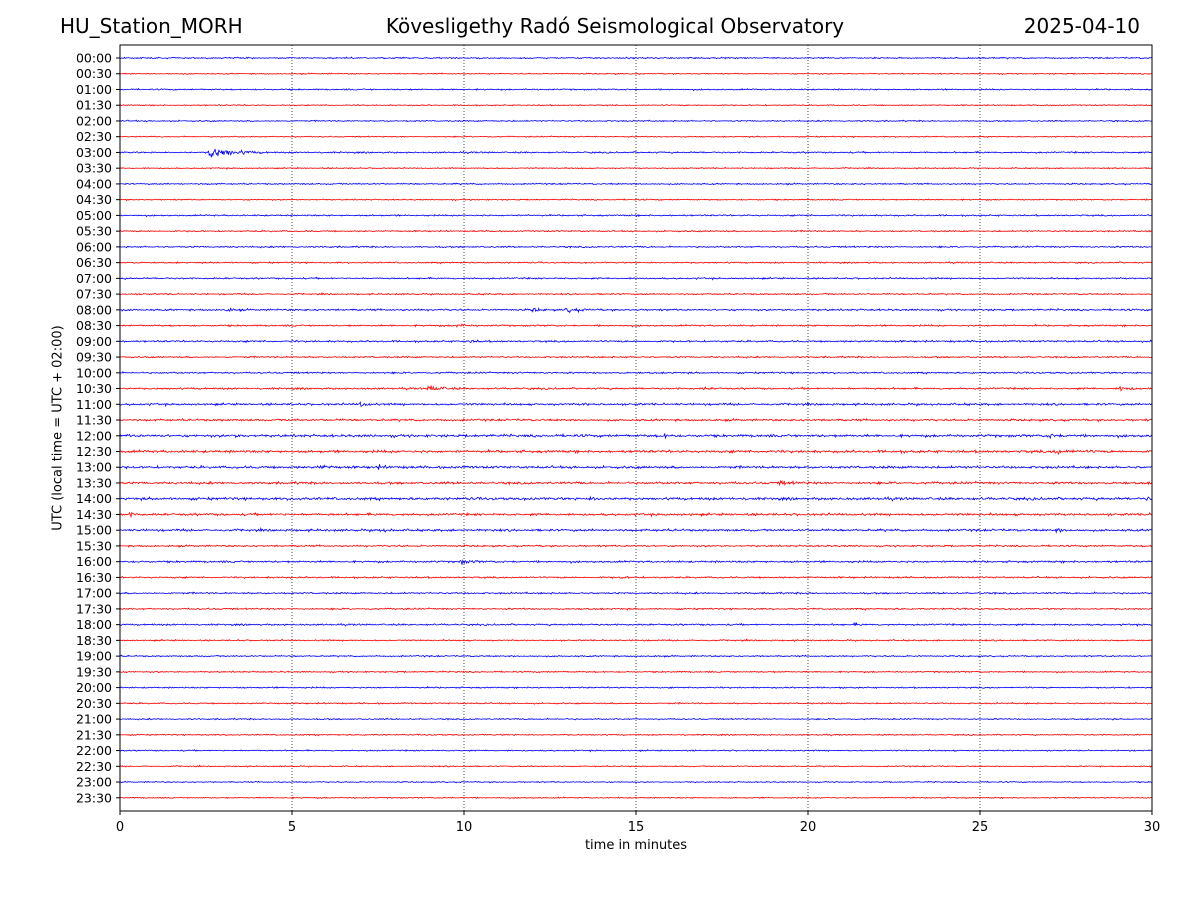 The height and width of the screenshot is (900, 1200). What do you see at coordinates (94, 136) in the screenshot?
I see `y-tick-label: 02:30` at bounding box center [94, 136].